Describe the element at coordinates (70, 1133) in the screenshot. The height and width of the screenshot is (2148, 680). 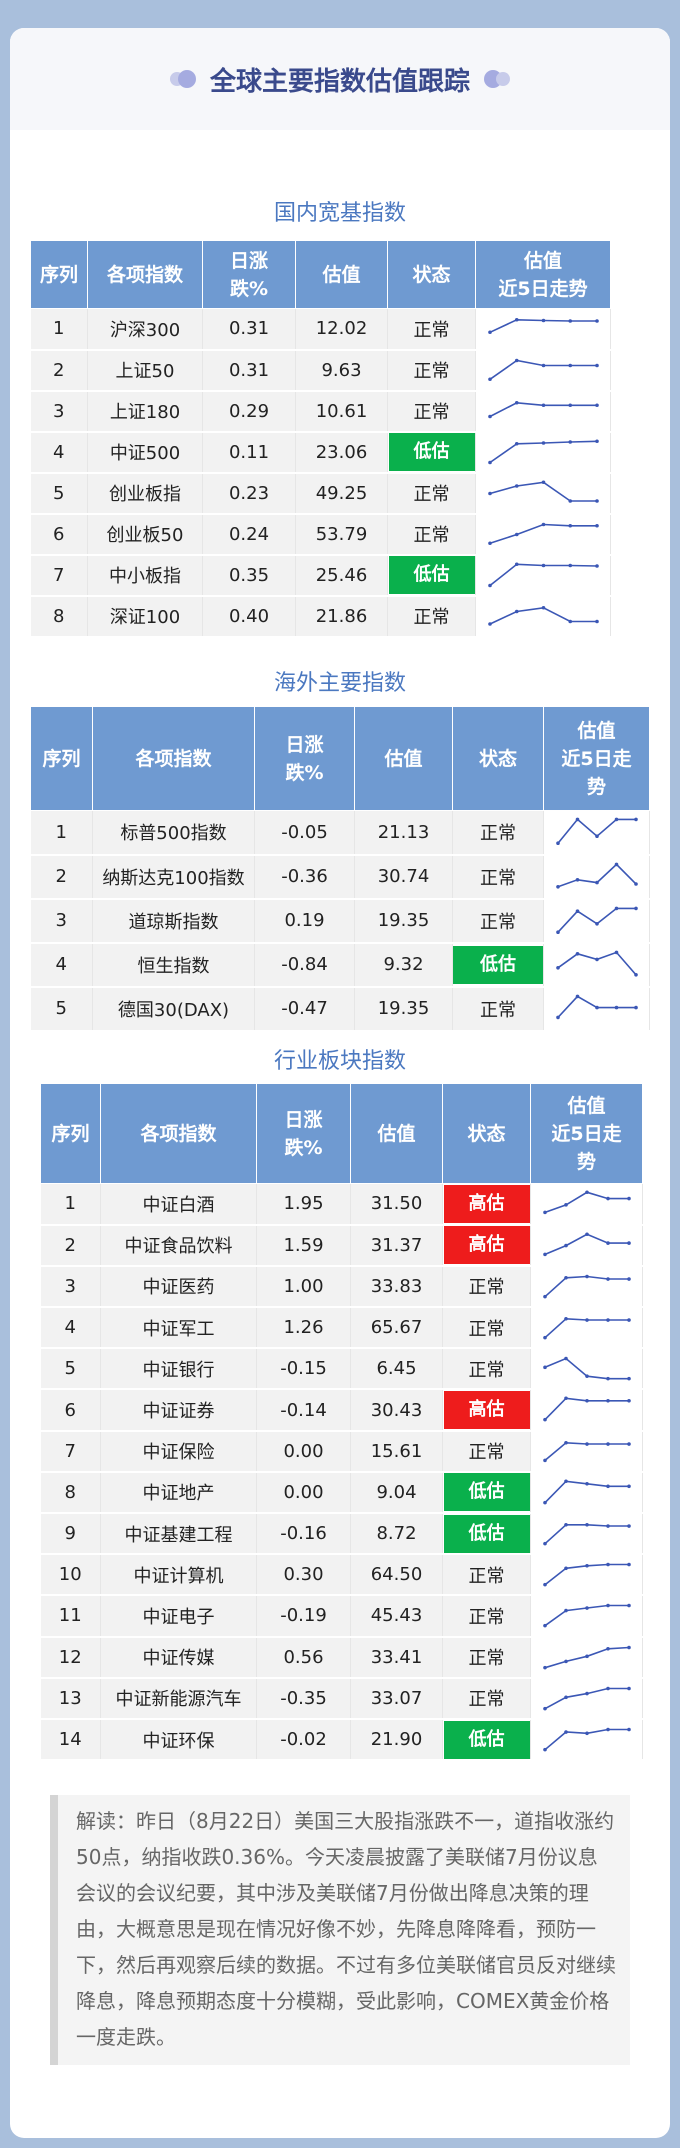
I see `column-header-seq: 序列` at that location.